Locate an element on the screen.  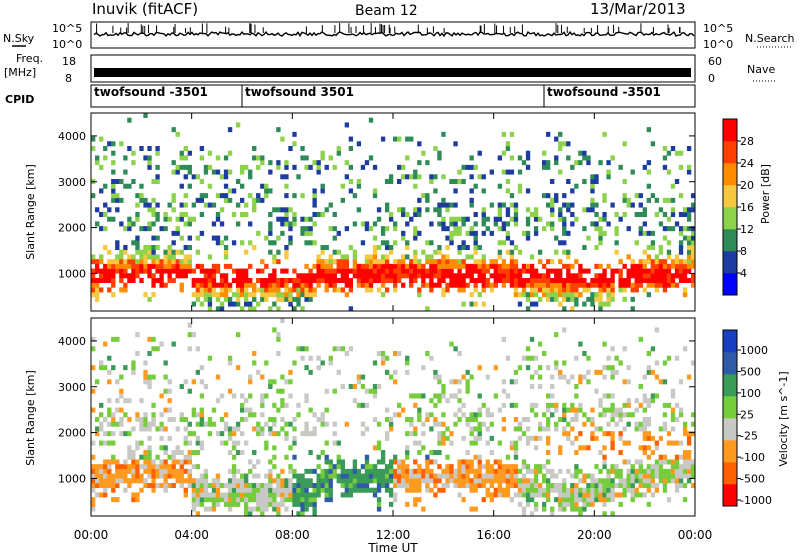
station-title: Inuvik (fitACF) is located at coordinates (145, 9).